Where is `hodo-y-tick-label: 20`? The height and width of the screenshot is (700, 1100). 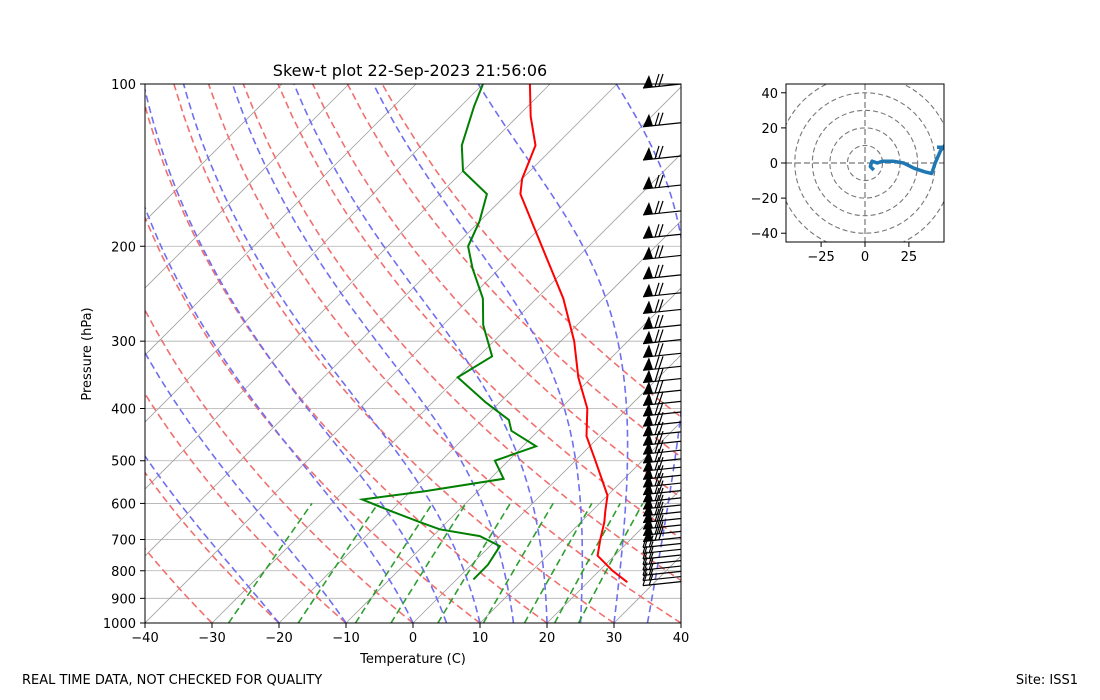 hodo-y-tick-label: 20 is located at coordinates (769, 129).